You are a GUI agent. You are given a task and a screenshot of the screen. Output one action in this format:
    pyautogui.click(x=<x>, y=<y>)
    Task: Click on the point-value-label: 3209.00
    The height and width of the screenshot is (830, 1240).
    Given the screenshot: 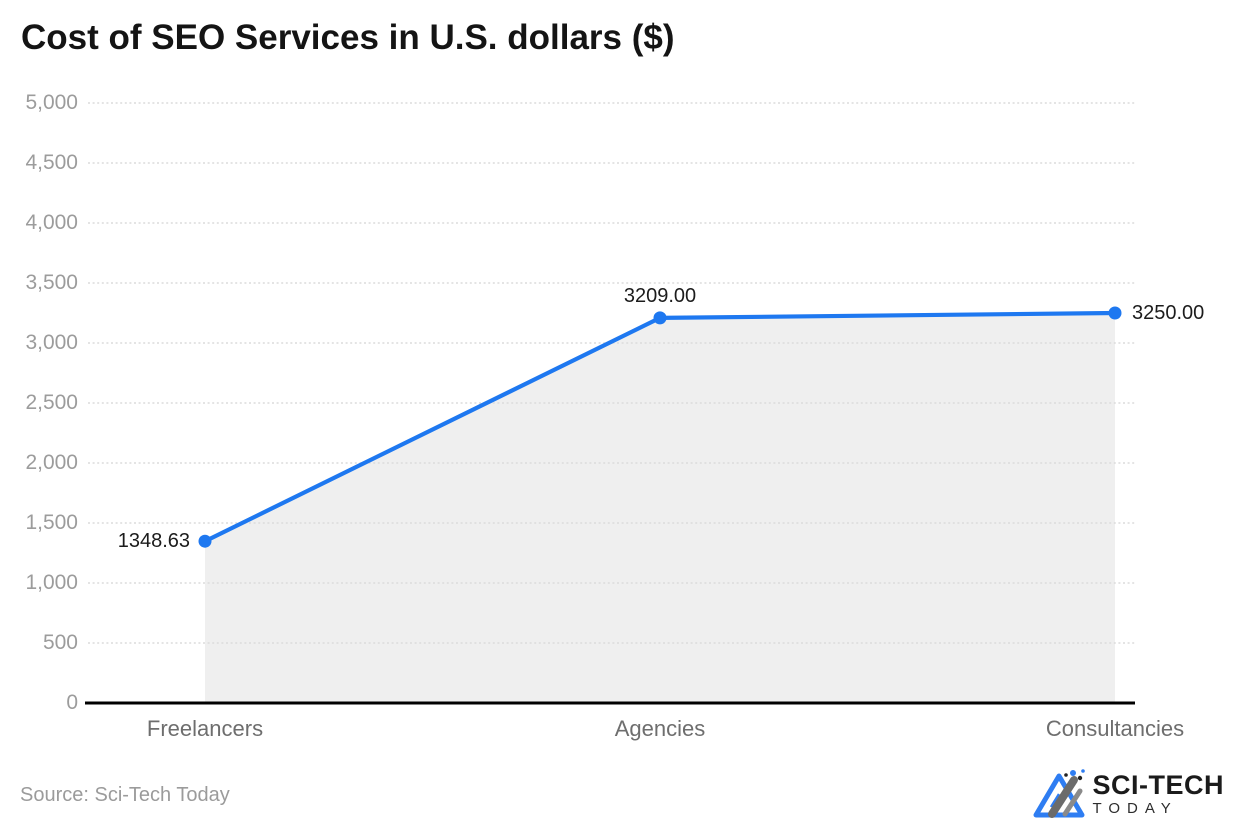 What is the action you would take?
    pyautogui.click(x=660, y=295)
    